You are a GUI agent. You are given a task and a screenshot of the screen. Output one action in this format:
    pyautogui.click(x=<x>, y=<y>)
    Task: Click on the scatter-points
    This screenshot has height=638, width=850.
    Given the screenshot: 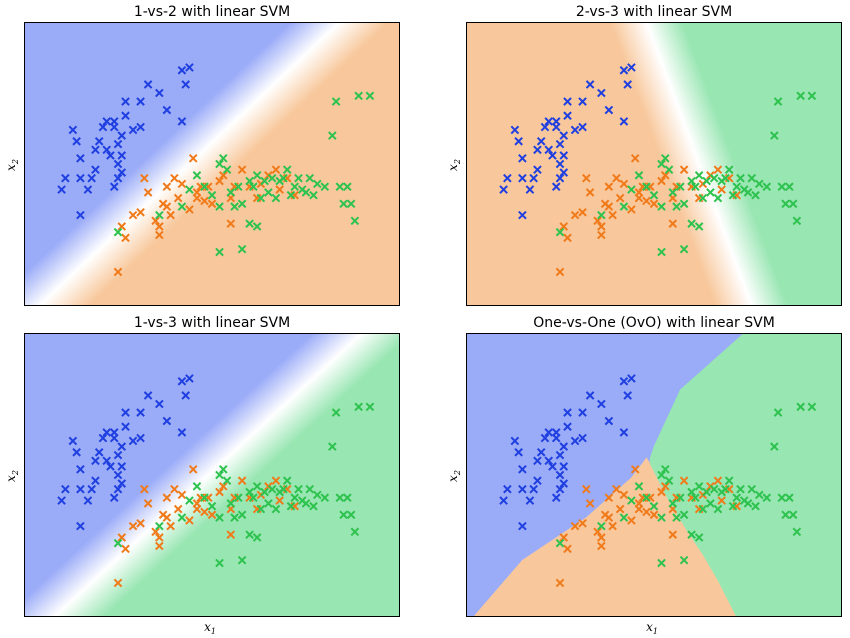 What is the action you would take?
    pyautogui.click(x=216, y=481)
    